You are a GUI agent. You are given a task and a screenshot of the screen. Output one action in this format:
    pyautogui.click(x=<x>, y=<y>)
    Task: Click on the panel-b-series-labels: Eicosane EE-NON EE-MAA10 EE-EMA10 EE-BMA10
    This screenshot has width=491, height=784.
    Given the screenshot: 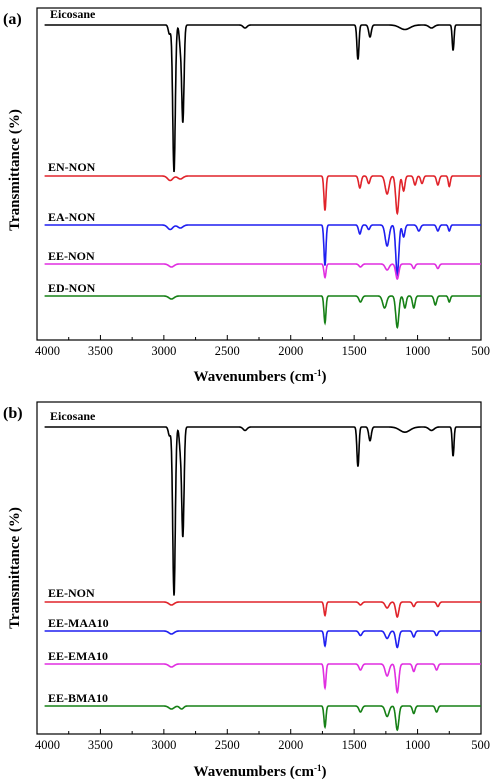 What is the action you would take?
    pyautogui.click(x=78, y=557)
    